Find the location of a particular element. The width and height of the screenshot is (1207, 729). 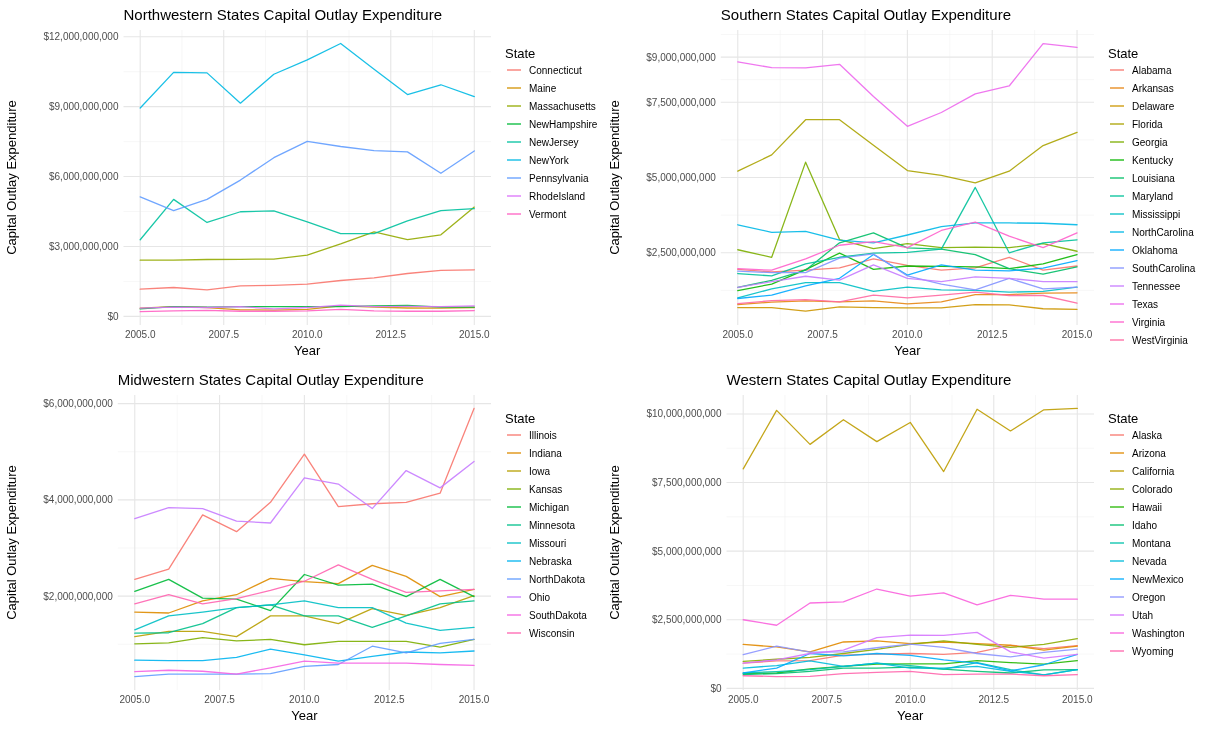

legend-label: RhodeIsland is located at coordinates (557, 196).